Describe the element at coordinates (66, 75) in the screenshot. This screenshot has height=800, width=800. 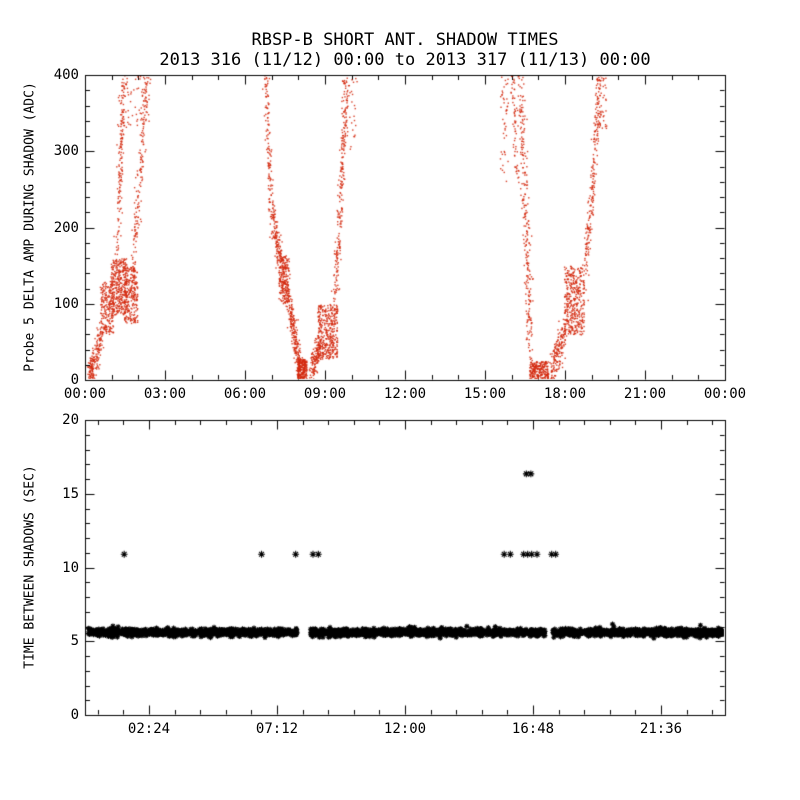
I see `y-tick-label: 400` at that location.